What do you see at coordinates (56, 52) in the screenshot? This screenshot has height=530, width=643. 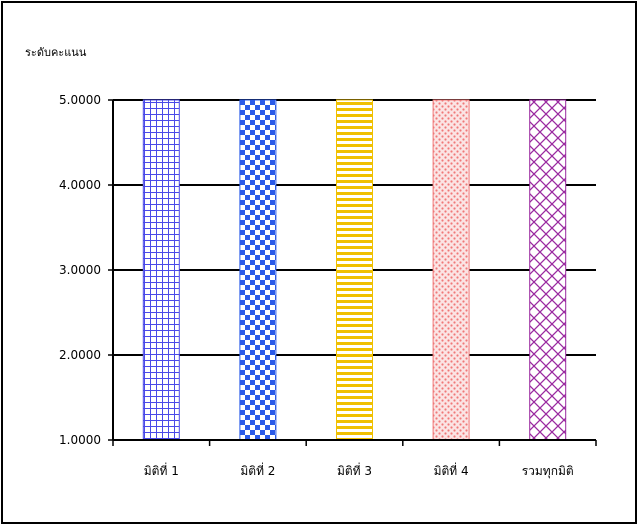 I see `y-axis-label: ระดับคะแนน` at bounding box center [56, 52].